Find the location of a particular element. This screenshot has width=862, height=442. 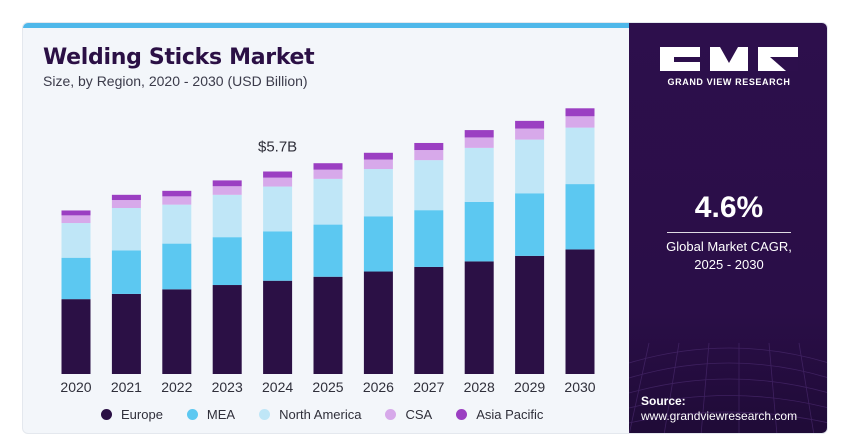

bar-segment-asia-pacific-2020 is located at coordinates (76, 213).